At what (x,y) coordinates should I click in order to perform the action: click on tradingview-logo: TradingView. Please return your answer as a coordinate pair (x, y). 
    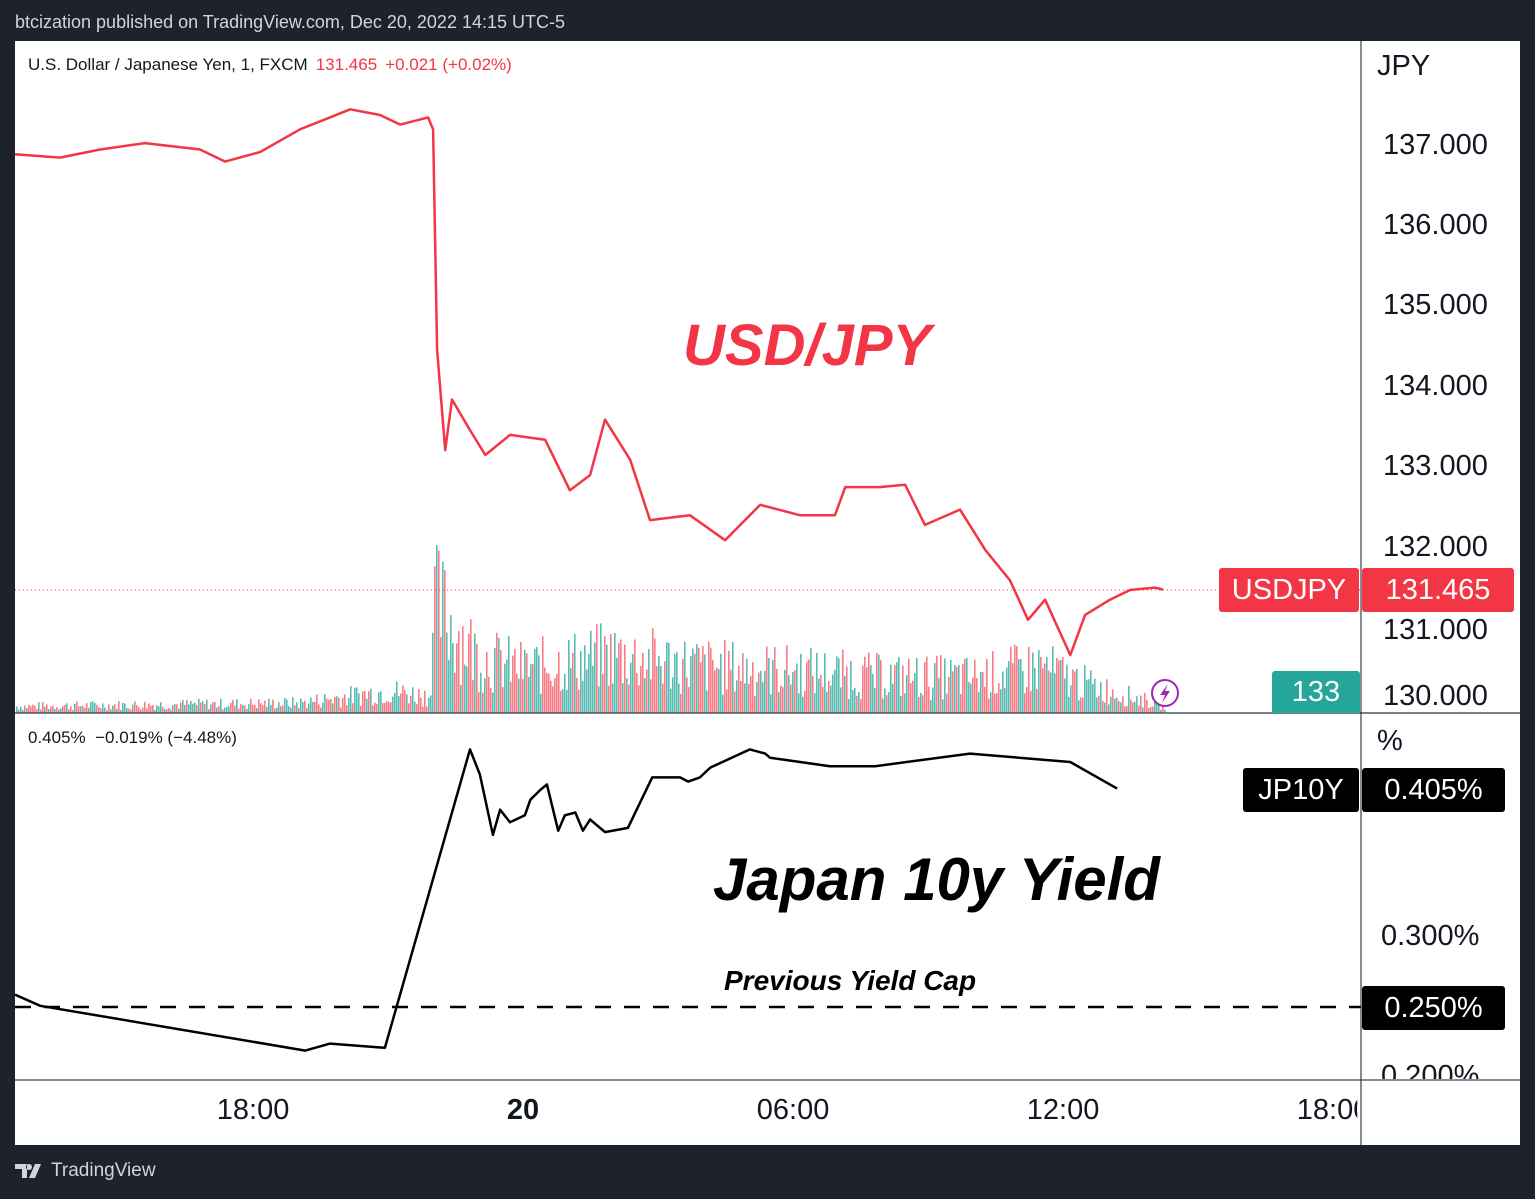
    Looking at the image, I should click on (85, 1171).